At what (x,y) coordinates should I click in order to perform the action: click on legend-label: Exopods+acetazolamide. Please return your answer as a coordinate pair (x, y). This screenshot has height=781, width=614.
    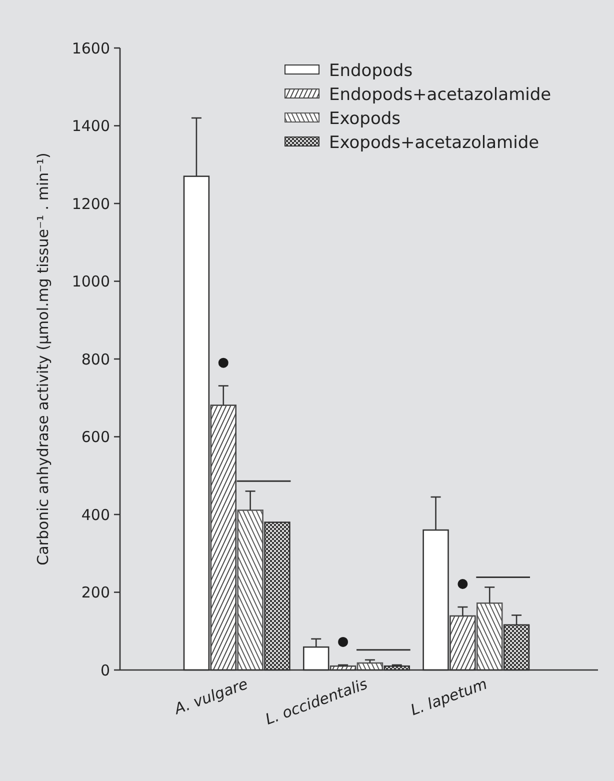
    Looking at the image, I should click on (434, 142).